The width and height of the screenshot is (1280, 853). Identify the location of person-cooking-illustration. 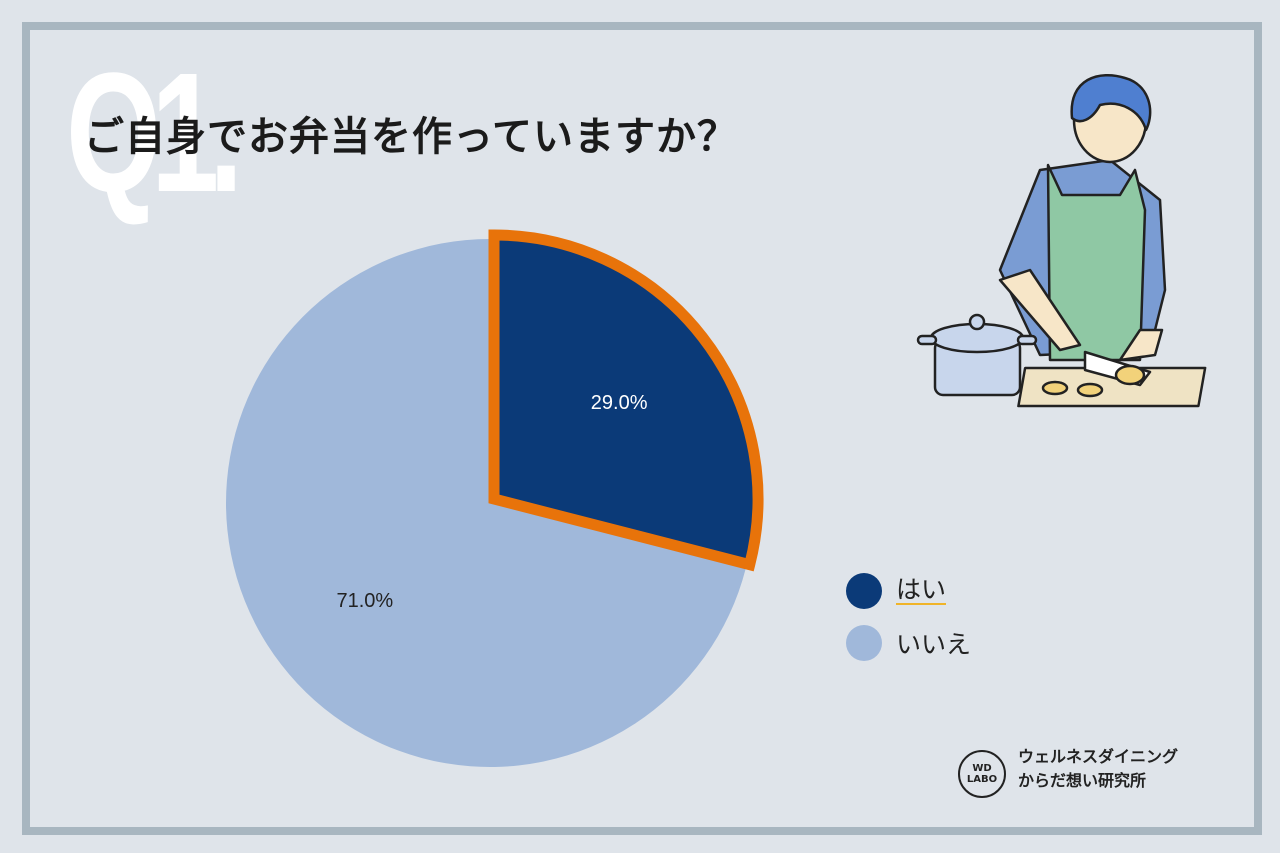
(1061, 240).